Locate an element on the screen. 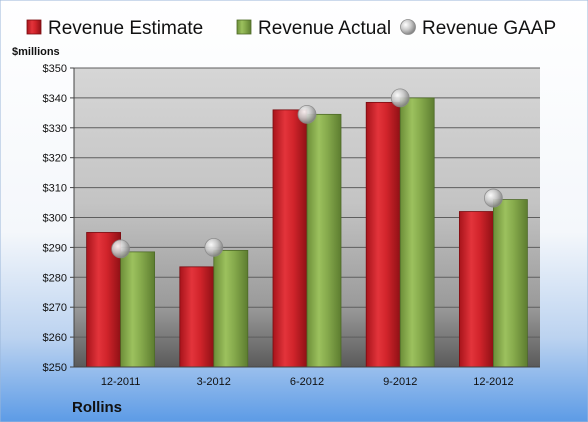 This screenshot has height=422, width=588. bar-revenue-actual-12-2011 is located at coordinates (137, 309).